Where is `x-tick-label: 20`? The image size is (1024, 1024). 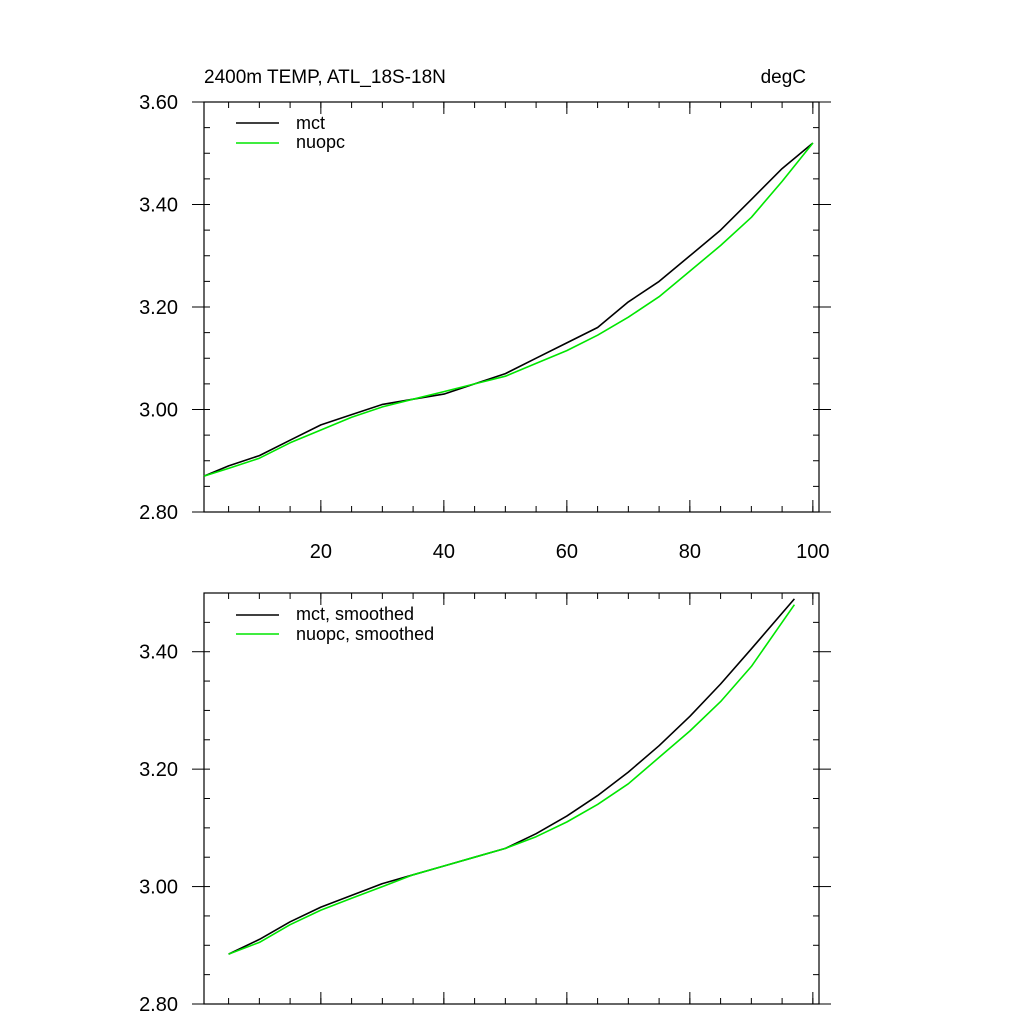
x-tick-label: 20 is located at coordinates (321, 552).